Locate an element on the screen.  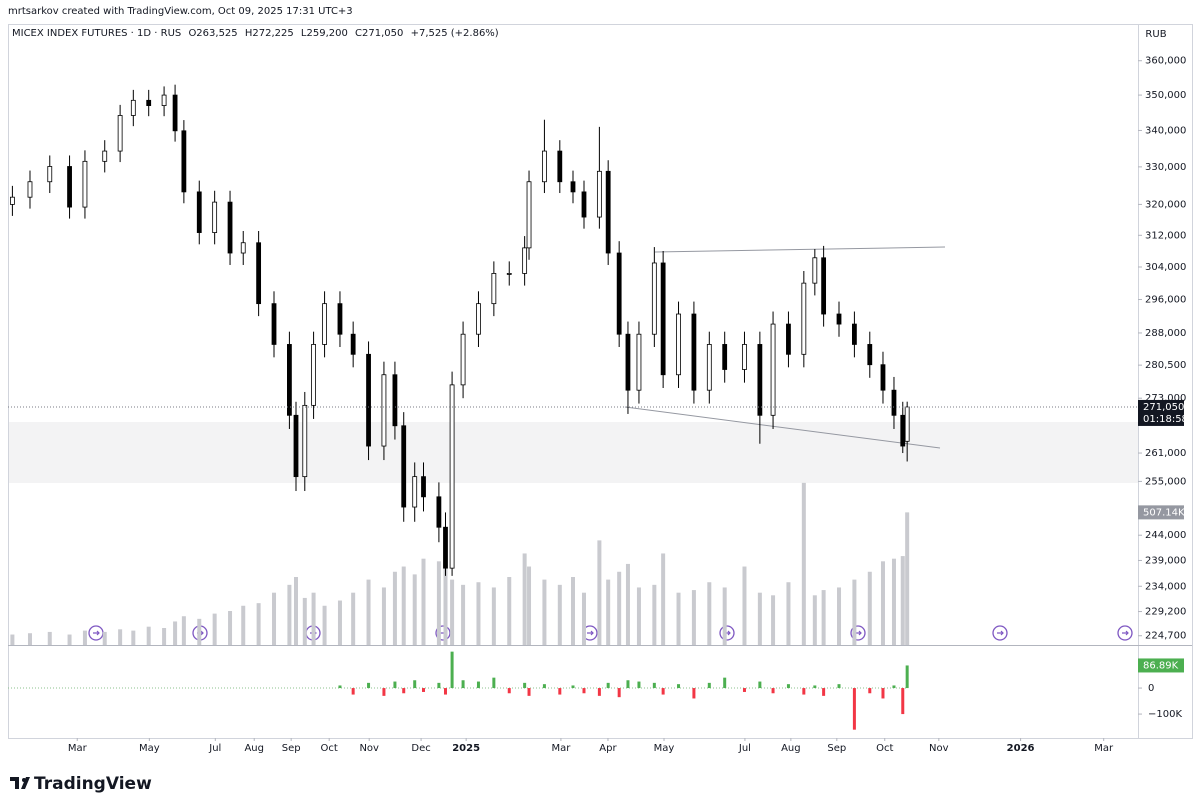
y-tick-label: 239,000 is located at coordinates (1165, 560).